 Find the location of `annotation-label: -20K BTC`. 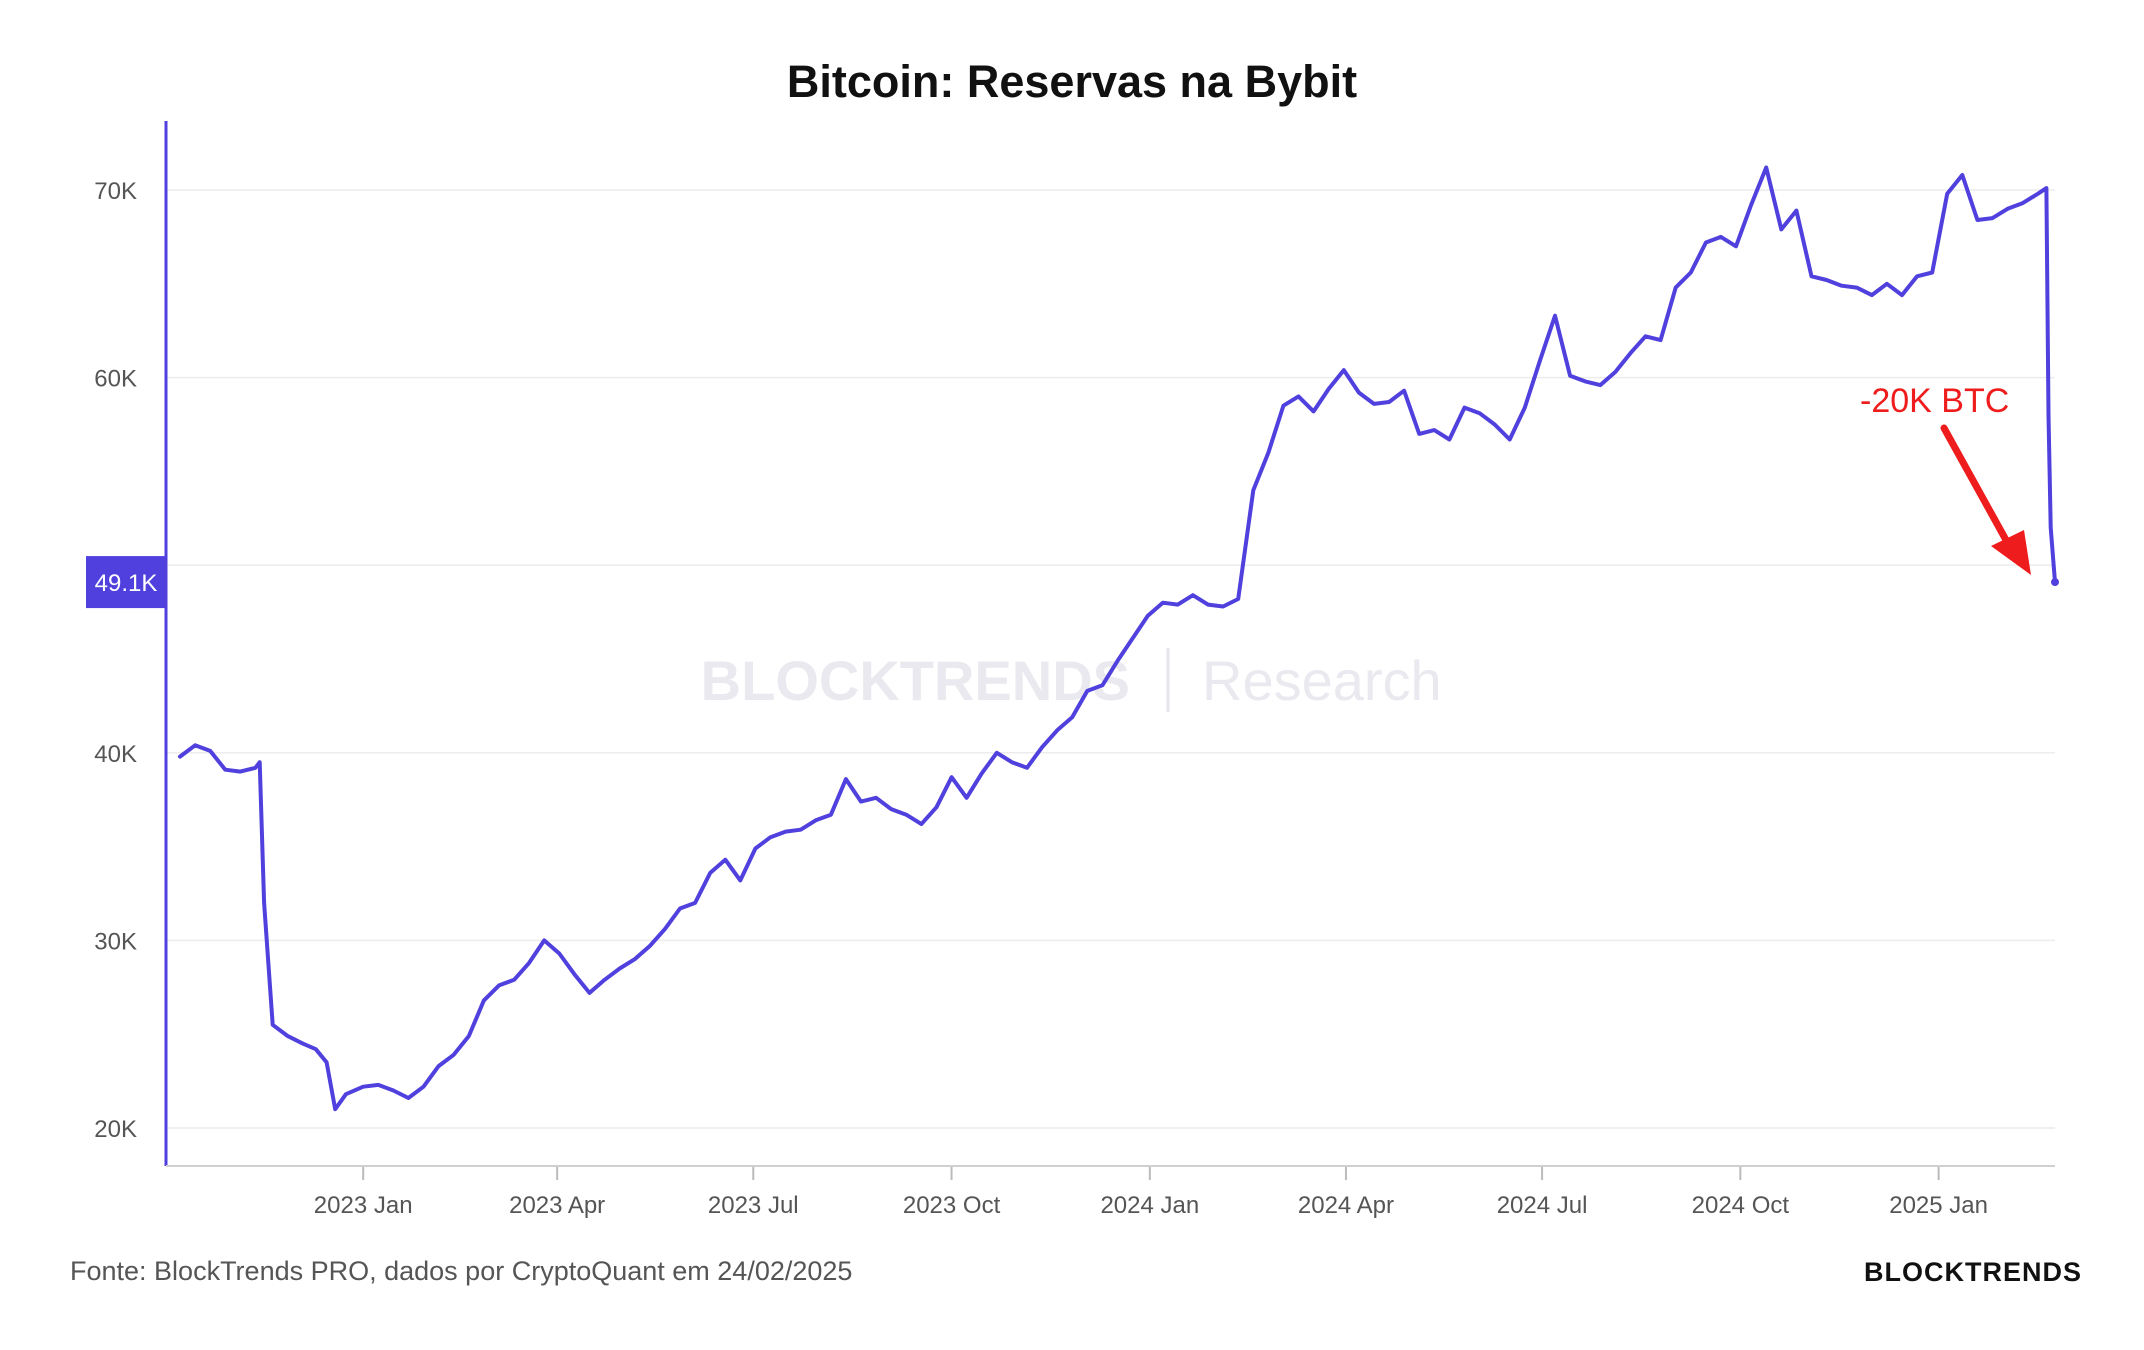

annotation-label: -20K BTC is located at coordinates (1934, 401).